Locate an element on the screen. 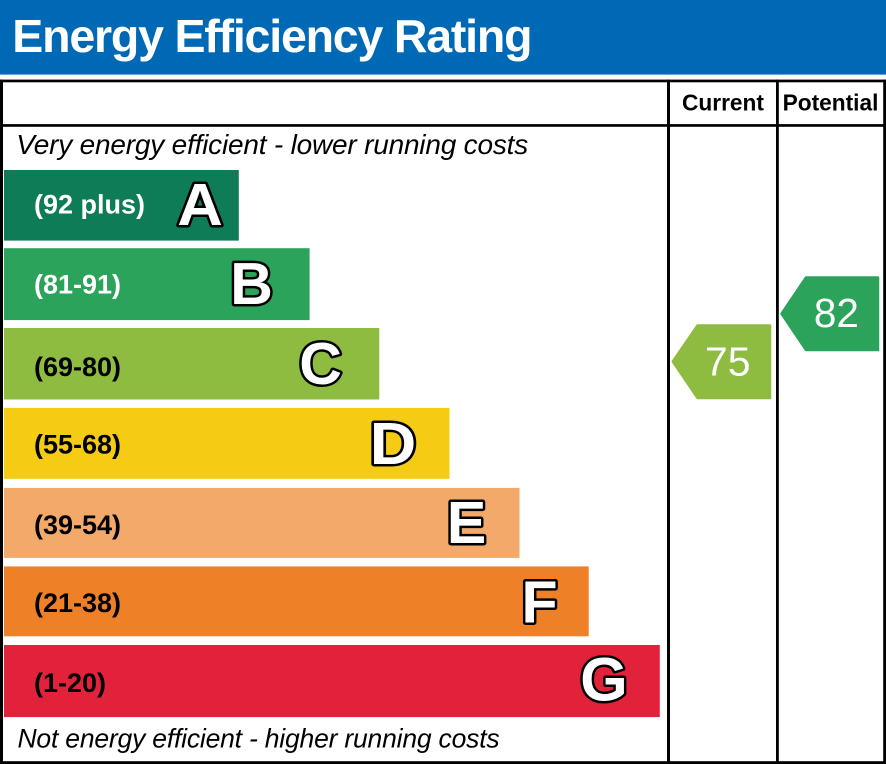  svg-text: (55-68) is located at coordinates (77, 445).